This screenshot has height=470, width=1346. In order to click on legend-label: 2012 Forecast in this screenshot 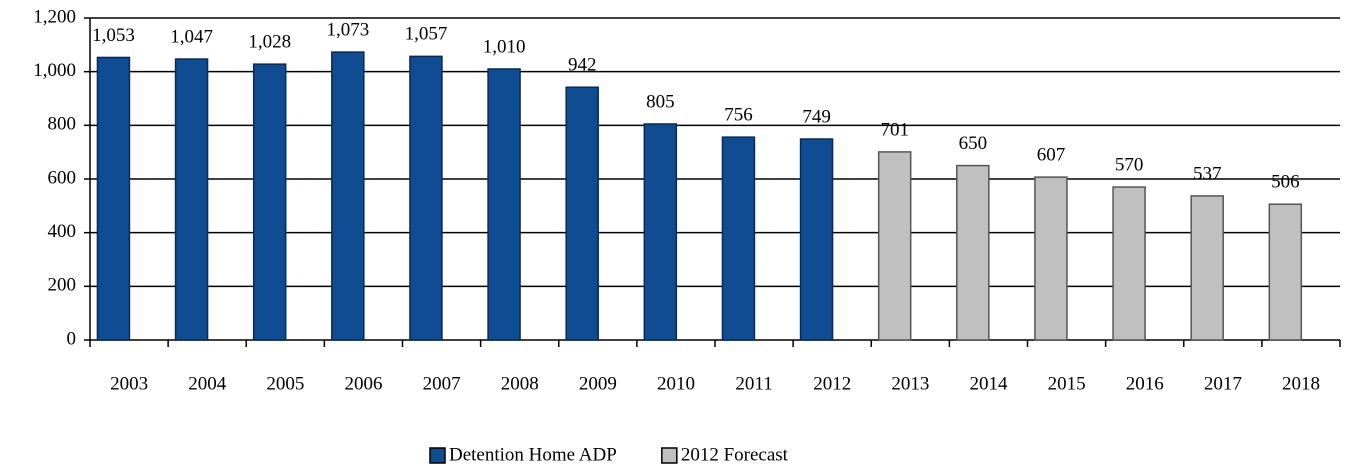, I will do `click(735, 454)`.